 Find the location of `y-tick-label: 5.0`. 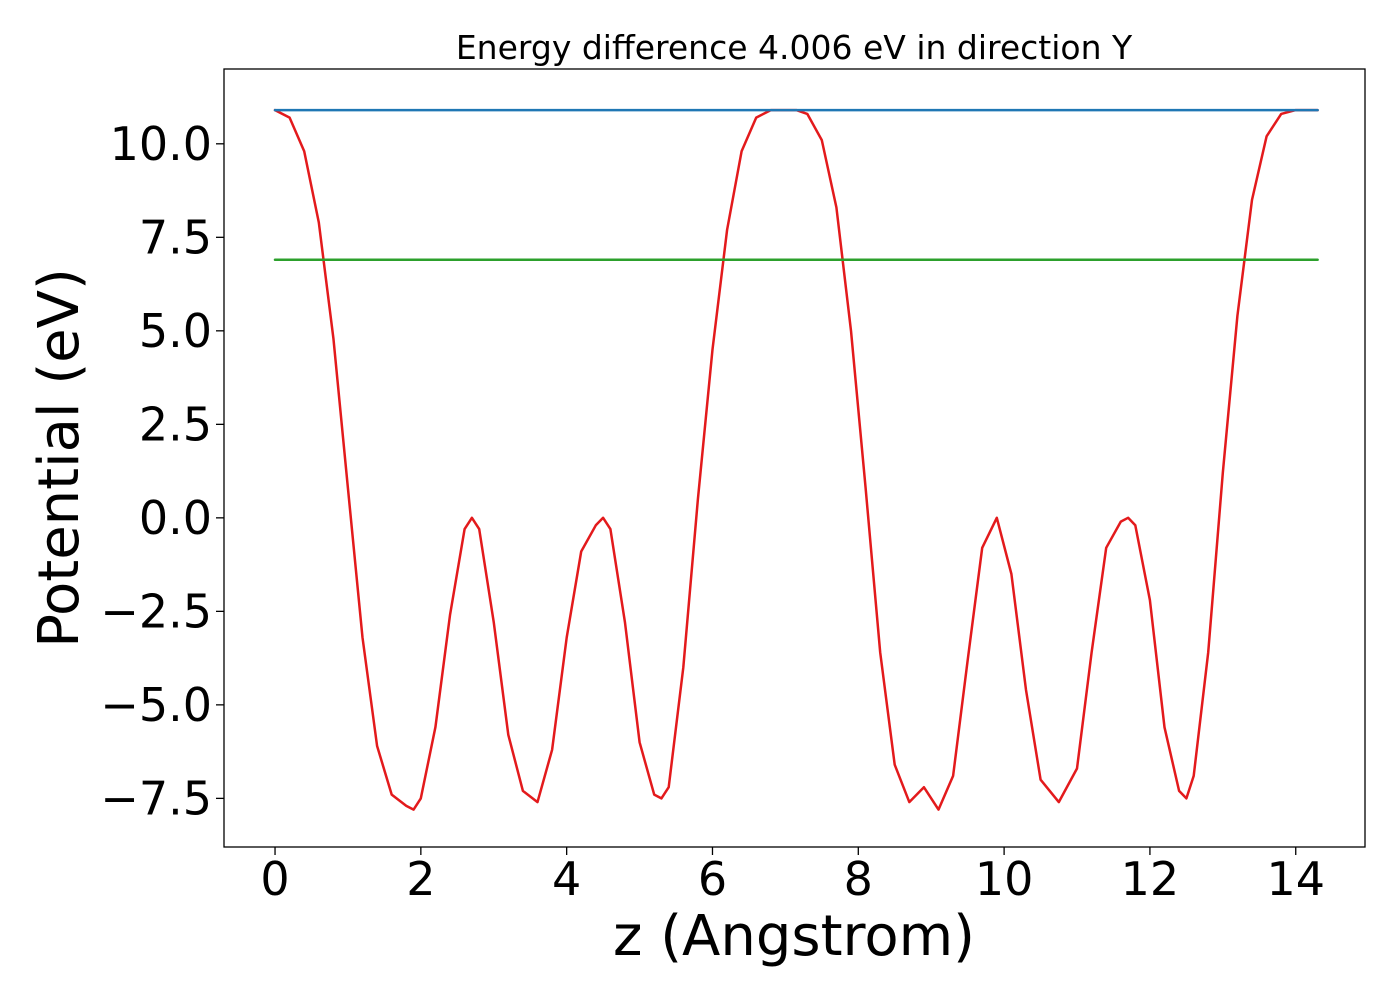

y-tick-label: 5.0 is located at coordinates (175, 331).